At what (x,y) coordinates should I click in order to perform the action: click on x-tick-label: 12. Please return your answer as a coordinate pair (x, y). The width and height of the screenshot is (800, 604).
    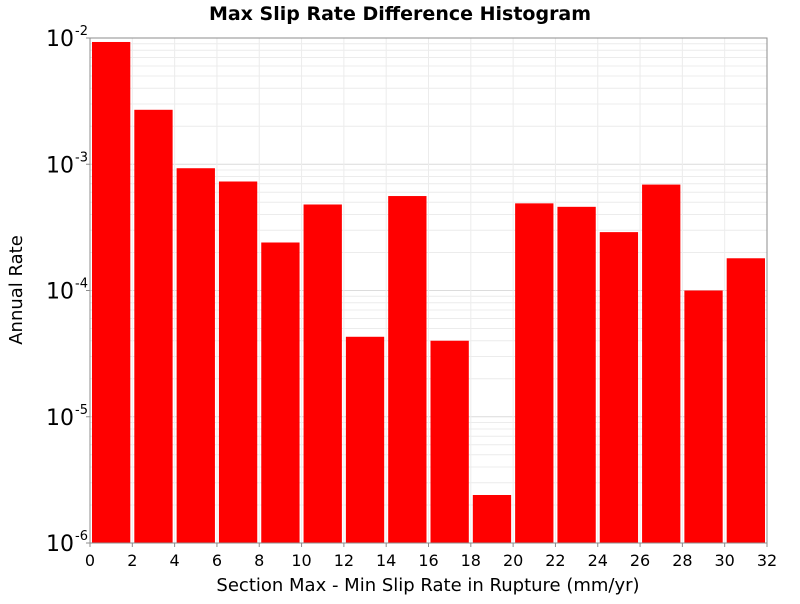
    Looking at the image, I should click on (344, 560).